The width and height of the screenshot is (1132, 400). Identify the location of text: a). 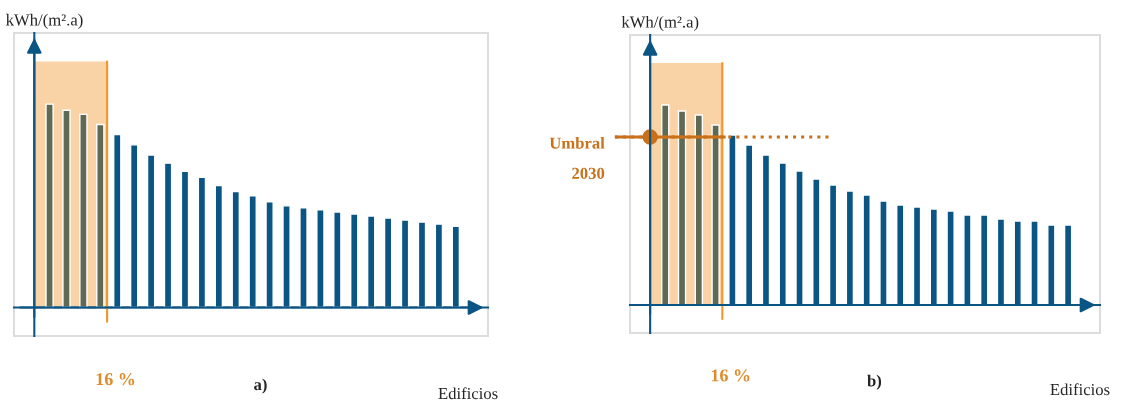
(260, 386).